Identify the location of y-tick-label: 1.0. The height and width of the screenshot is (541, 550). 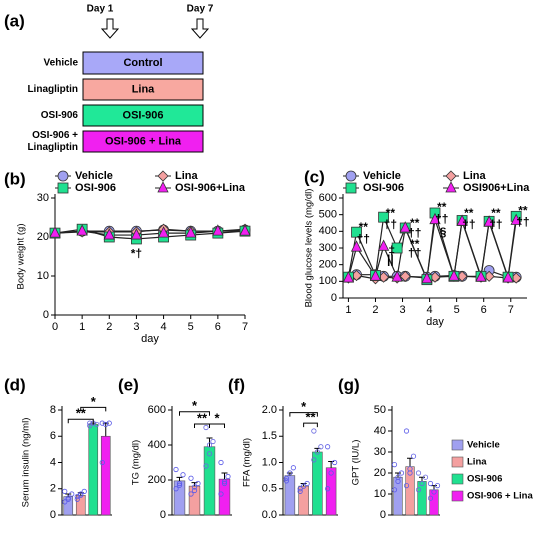
(269, 462).